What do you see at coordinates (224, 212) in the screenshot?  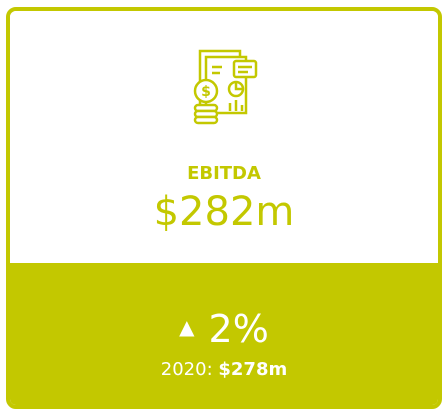 I see `kpi-value: $282m` at bounding box center [224, 212].